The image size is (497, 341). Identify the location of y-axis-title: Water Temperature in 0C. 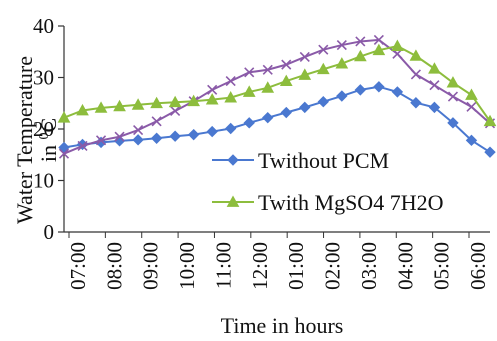
(36, 140).